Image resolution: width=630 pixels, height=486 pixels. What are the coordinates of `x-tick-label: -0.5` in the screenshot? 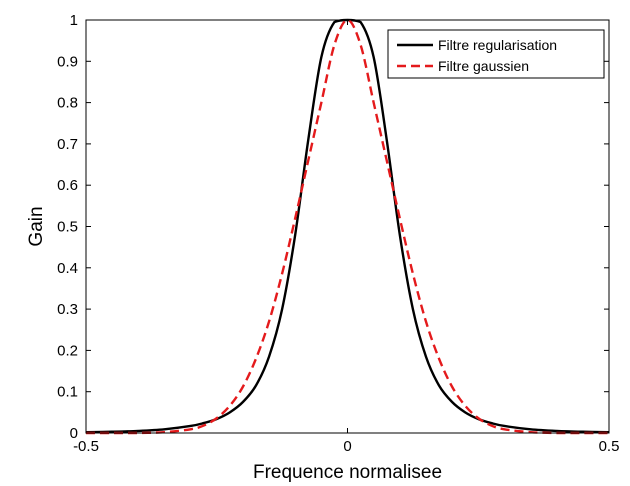 It's located at (86, 446).